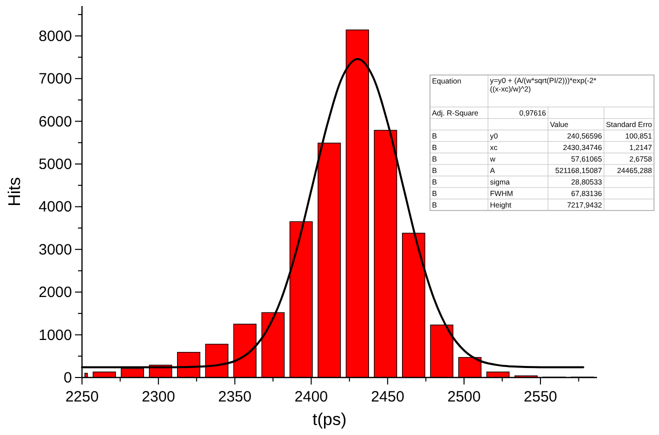 Image resolution: width=659 pixels, height=435 pixels. Describe the element at coordinates (55, 164) in the screenshot. I see `y-tick-label: 5000` at that location.